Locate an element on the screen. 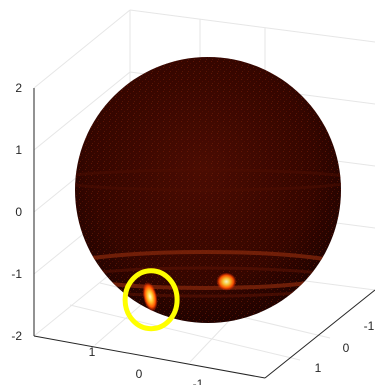 This screenshot has width=375, height=385. right-hotspot is located at coordinates (226, 281).